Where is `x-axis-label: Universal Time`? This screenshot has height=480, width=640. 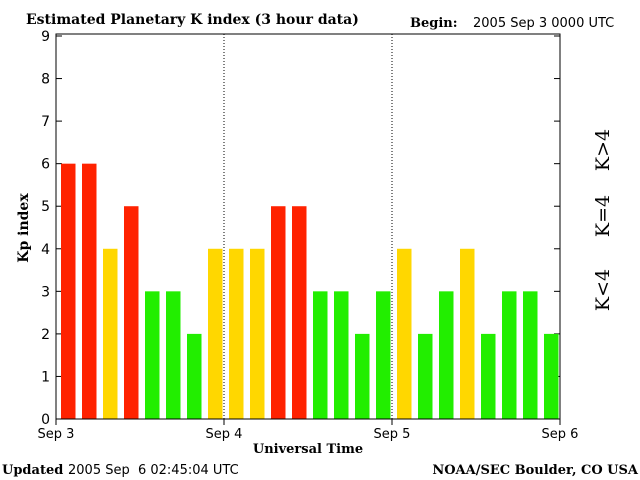 x-axis-label: Universal Time is located at coordinates (308, 449).